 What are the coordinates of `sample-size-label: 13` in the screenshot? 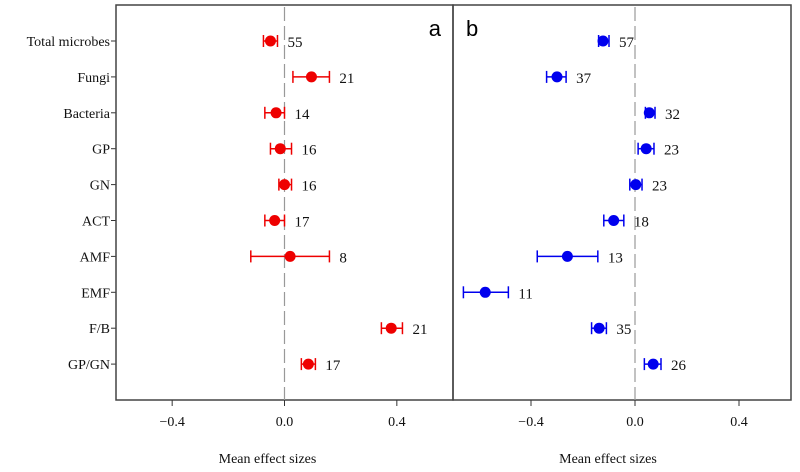 It's located at (615, 258).